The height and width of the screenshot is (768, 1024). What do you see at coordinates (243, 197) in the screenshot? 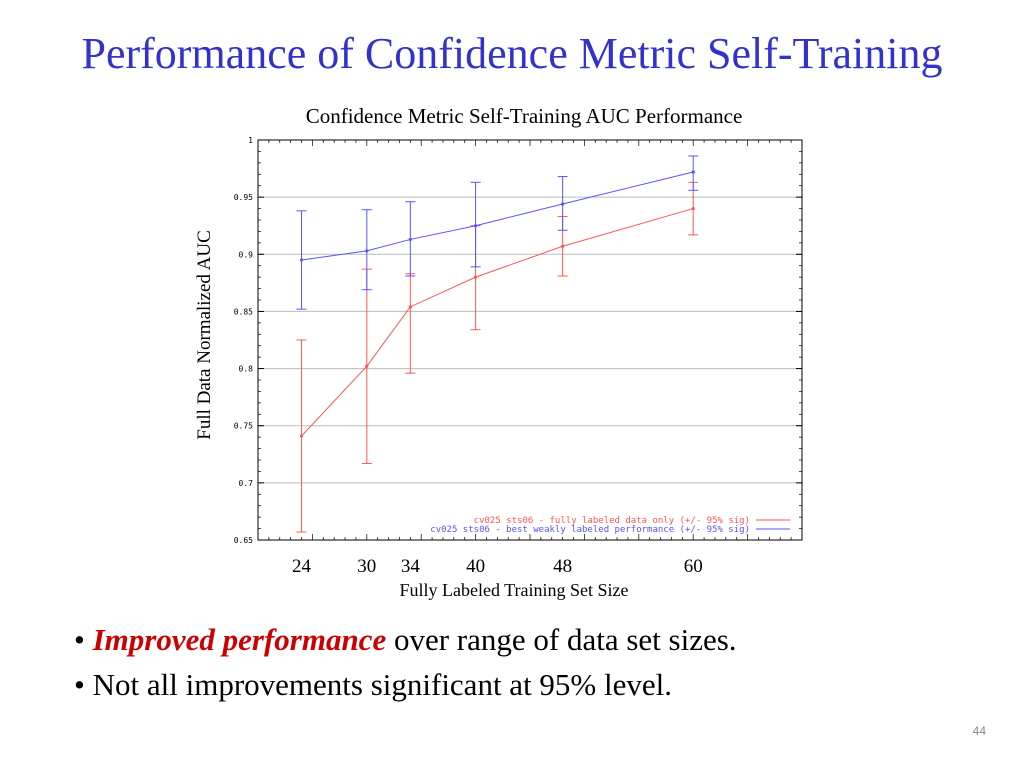
I see `y-tick-label: 0.95` at bounding box center [243, 197].